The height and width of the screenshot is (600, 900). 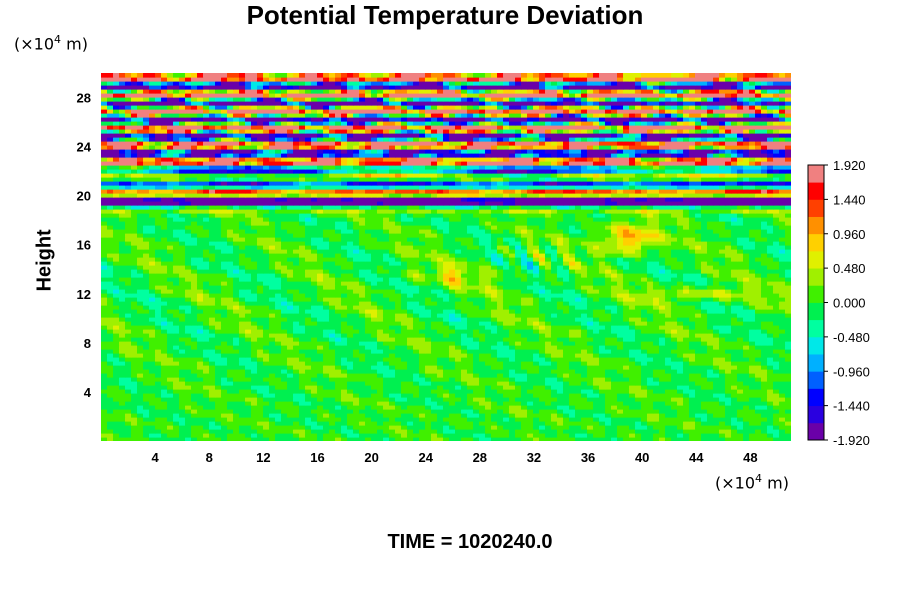 What do you see at coordinates (735, 483) in the screenshot?
I see `x-unit-prefix: (×10` at bounding box center [735, 483].